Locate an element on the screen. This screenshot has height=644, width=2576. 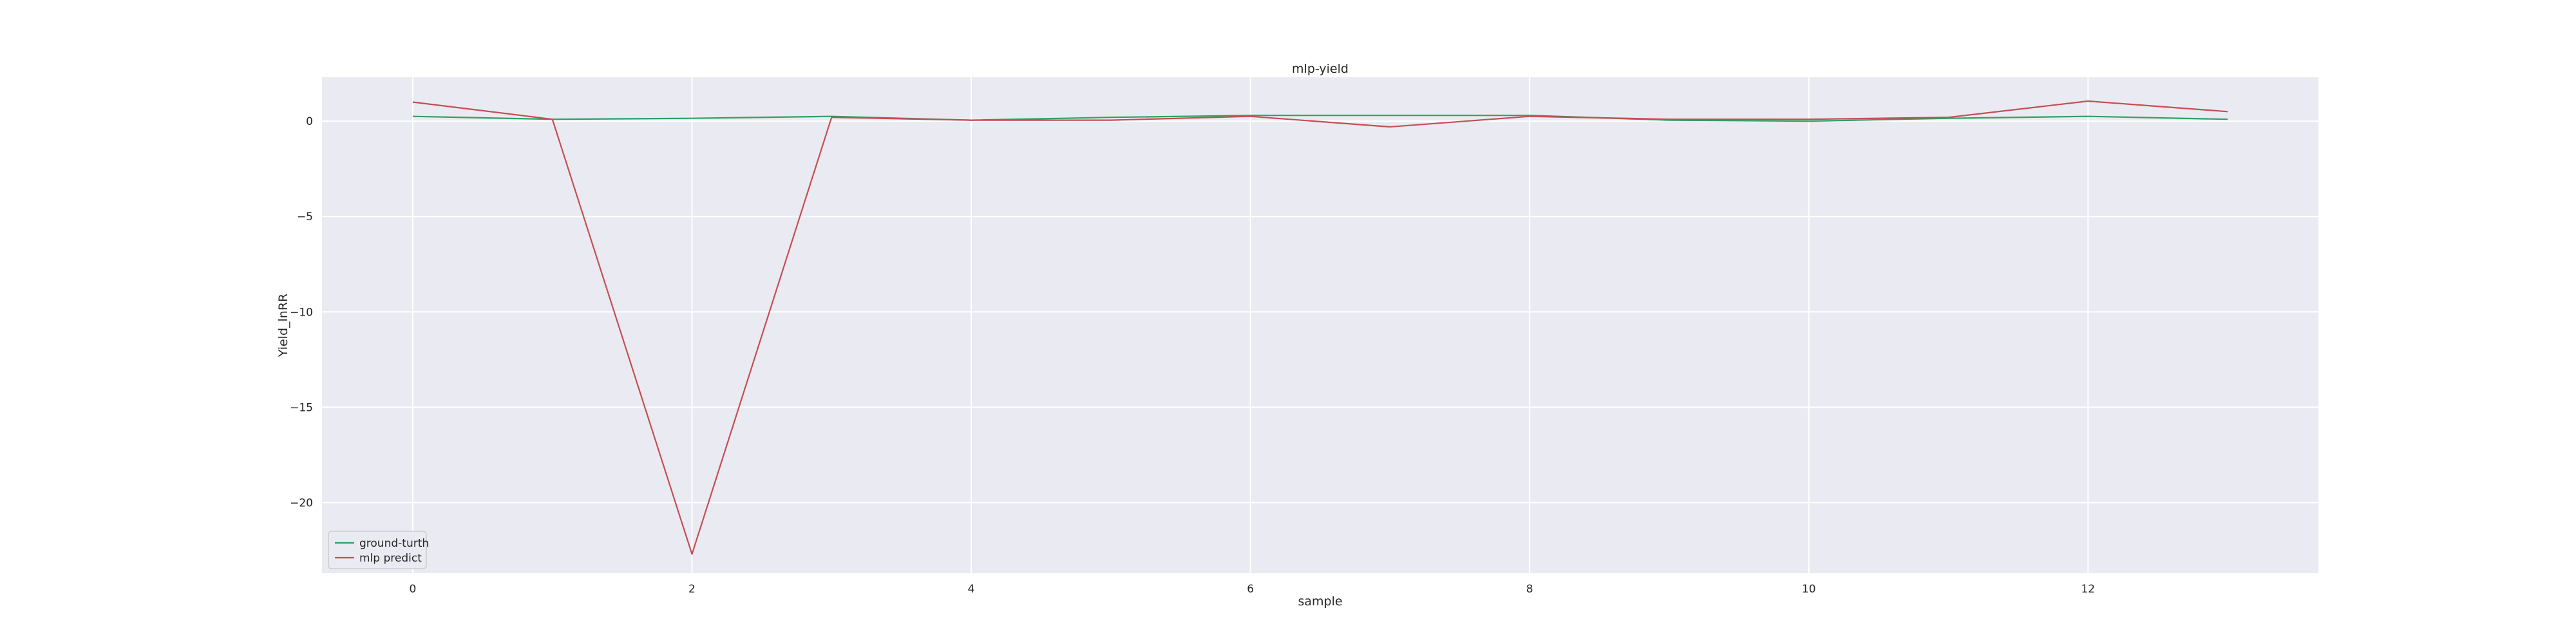
x-tick-label: 0 is located at coordinates (413, 589).